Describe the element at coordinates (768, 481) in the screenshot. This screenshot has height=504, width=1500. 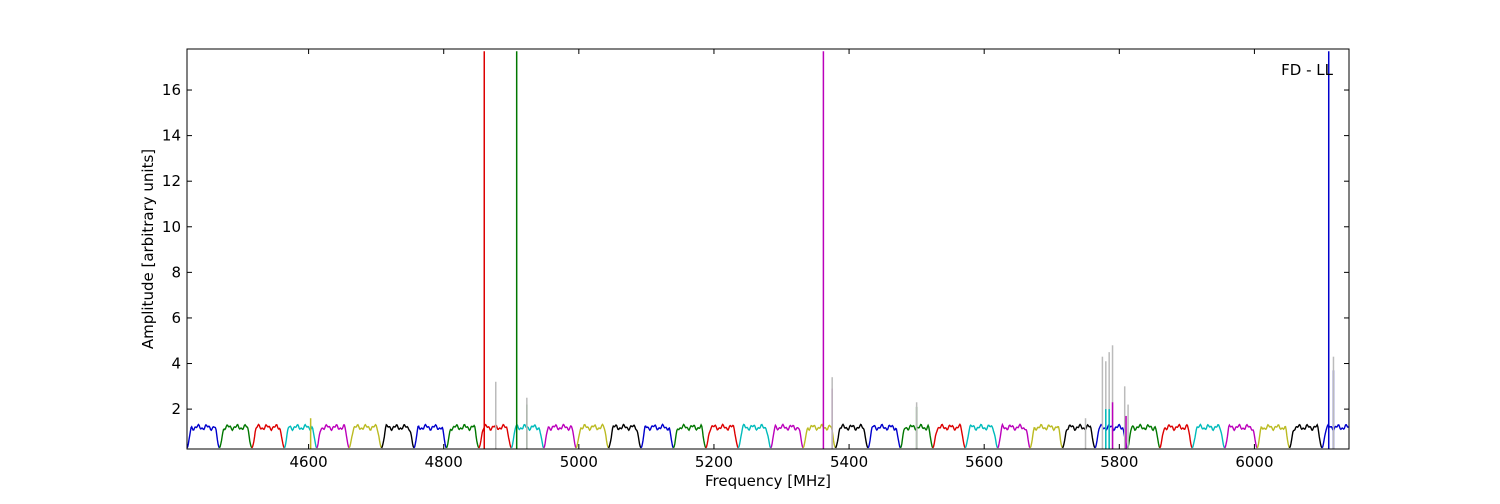
I see `x-axis-label: Frequency [MHz]` at that location.